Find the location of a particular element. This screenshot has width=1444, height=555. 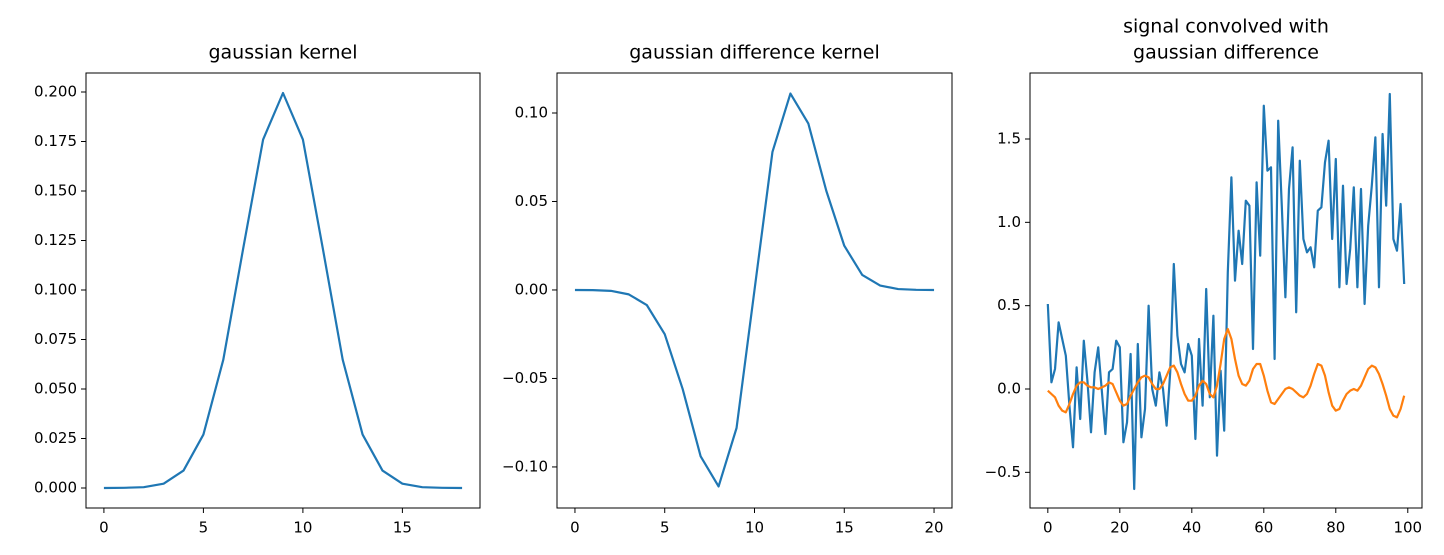

x-tick-label: 60 is located at coordinates (1263, 528).